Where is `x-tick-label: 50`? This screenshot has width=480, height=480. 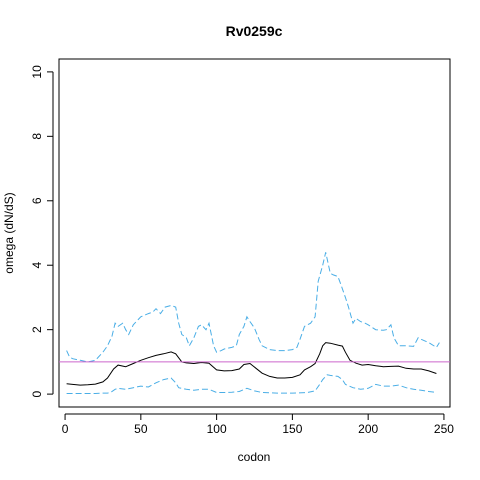 x-tick-label: 50 is located at coordinates (141, 429).